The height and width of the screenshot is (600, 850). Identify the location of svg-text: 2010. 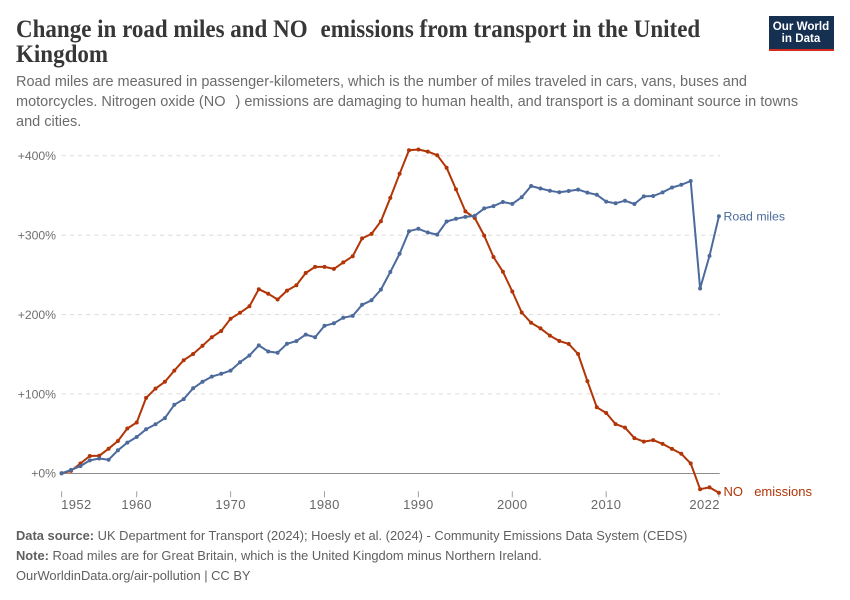
(606, 504).